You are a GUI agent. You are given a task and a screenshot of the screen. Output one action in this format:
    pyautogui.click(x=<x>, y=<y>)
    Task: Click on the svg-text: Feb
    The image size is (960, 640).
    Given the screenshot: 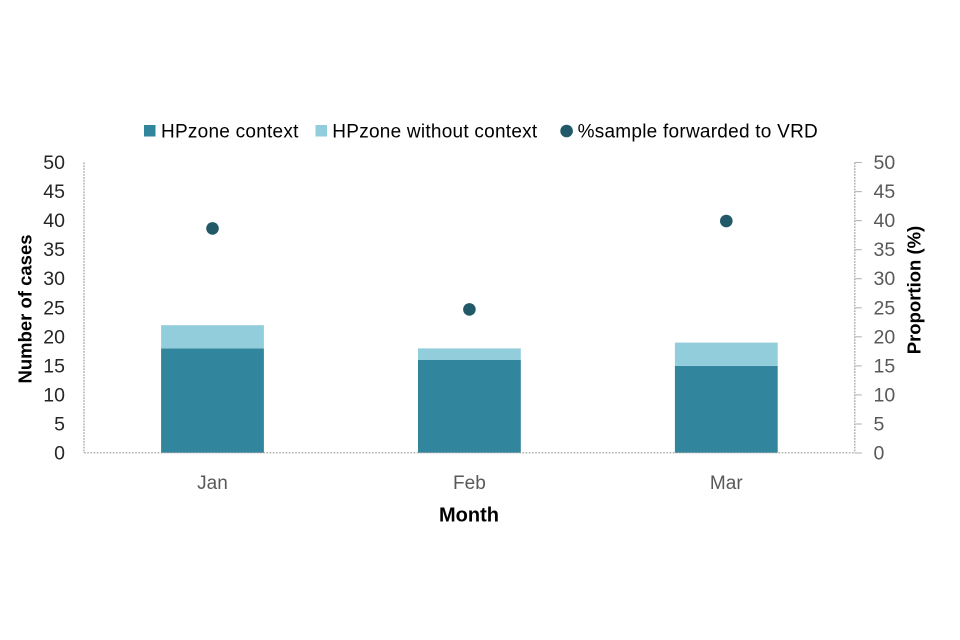 What is the action you would take?
    pyautogui.click(x=469, y=483)
    